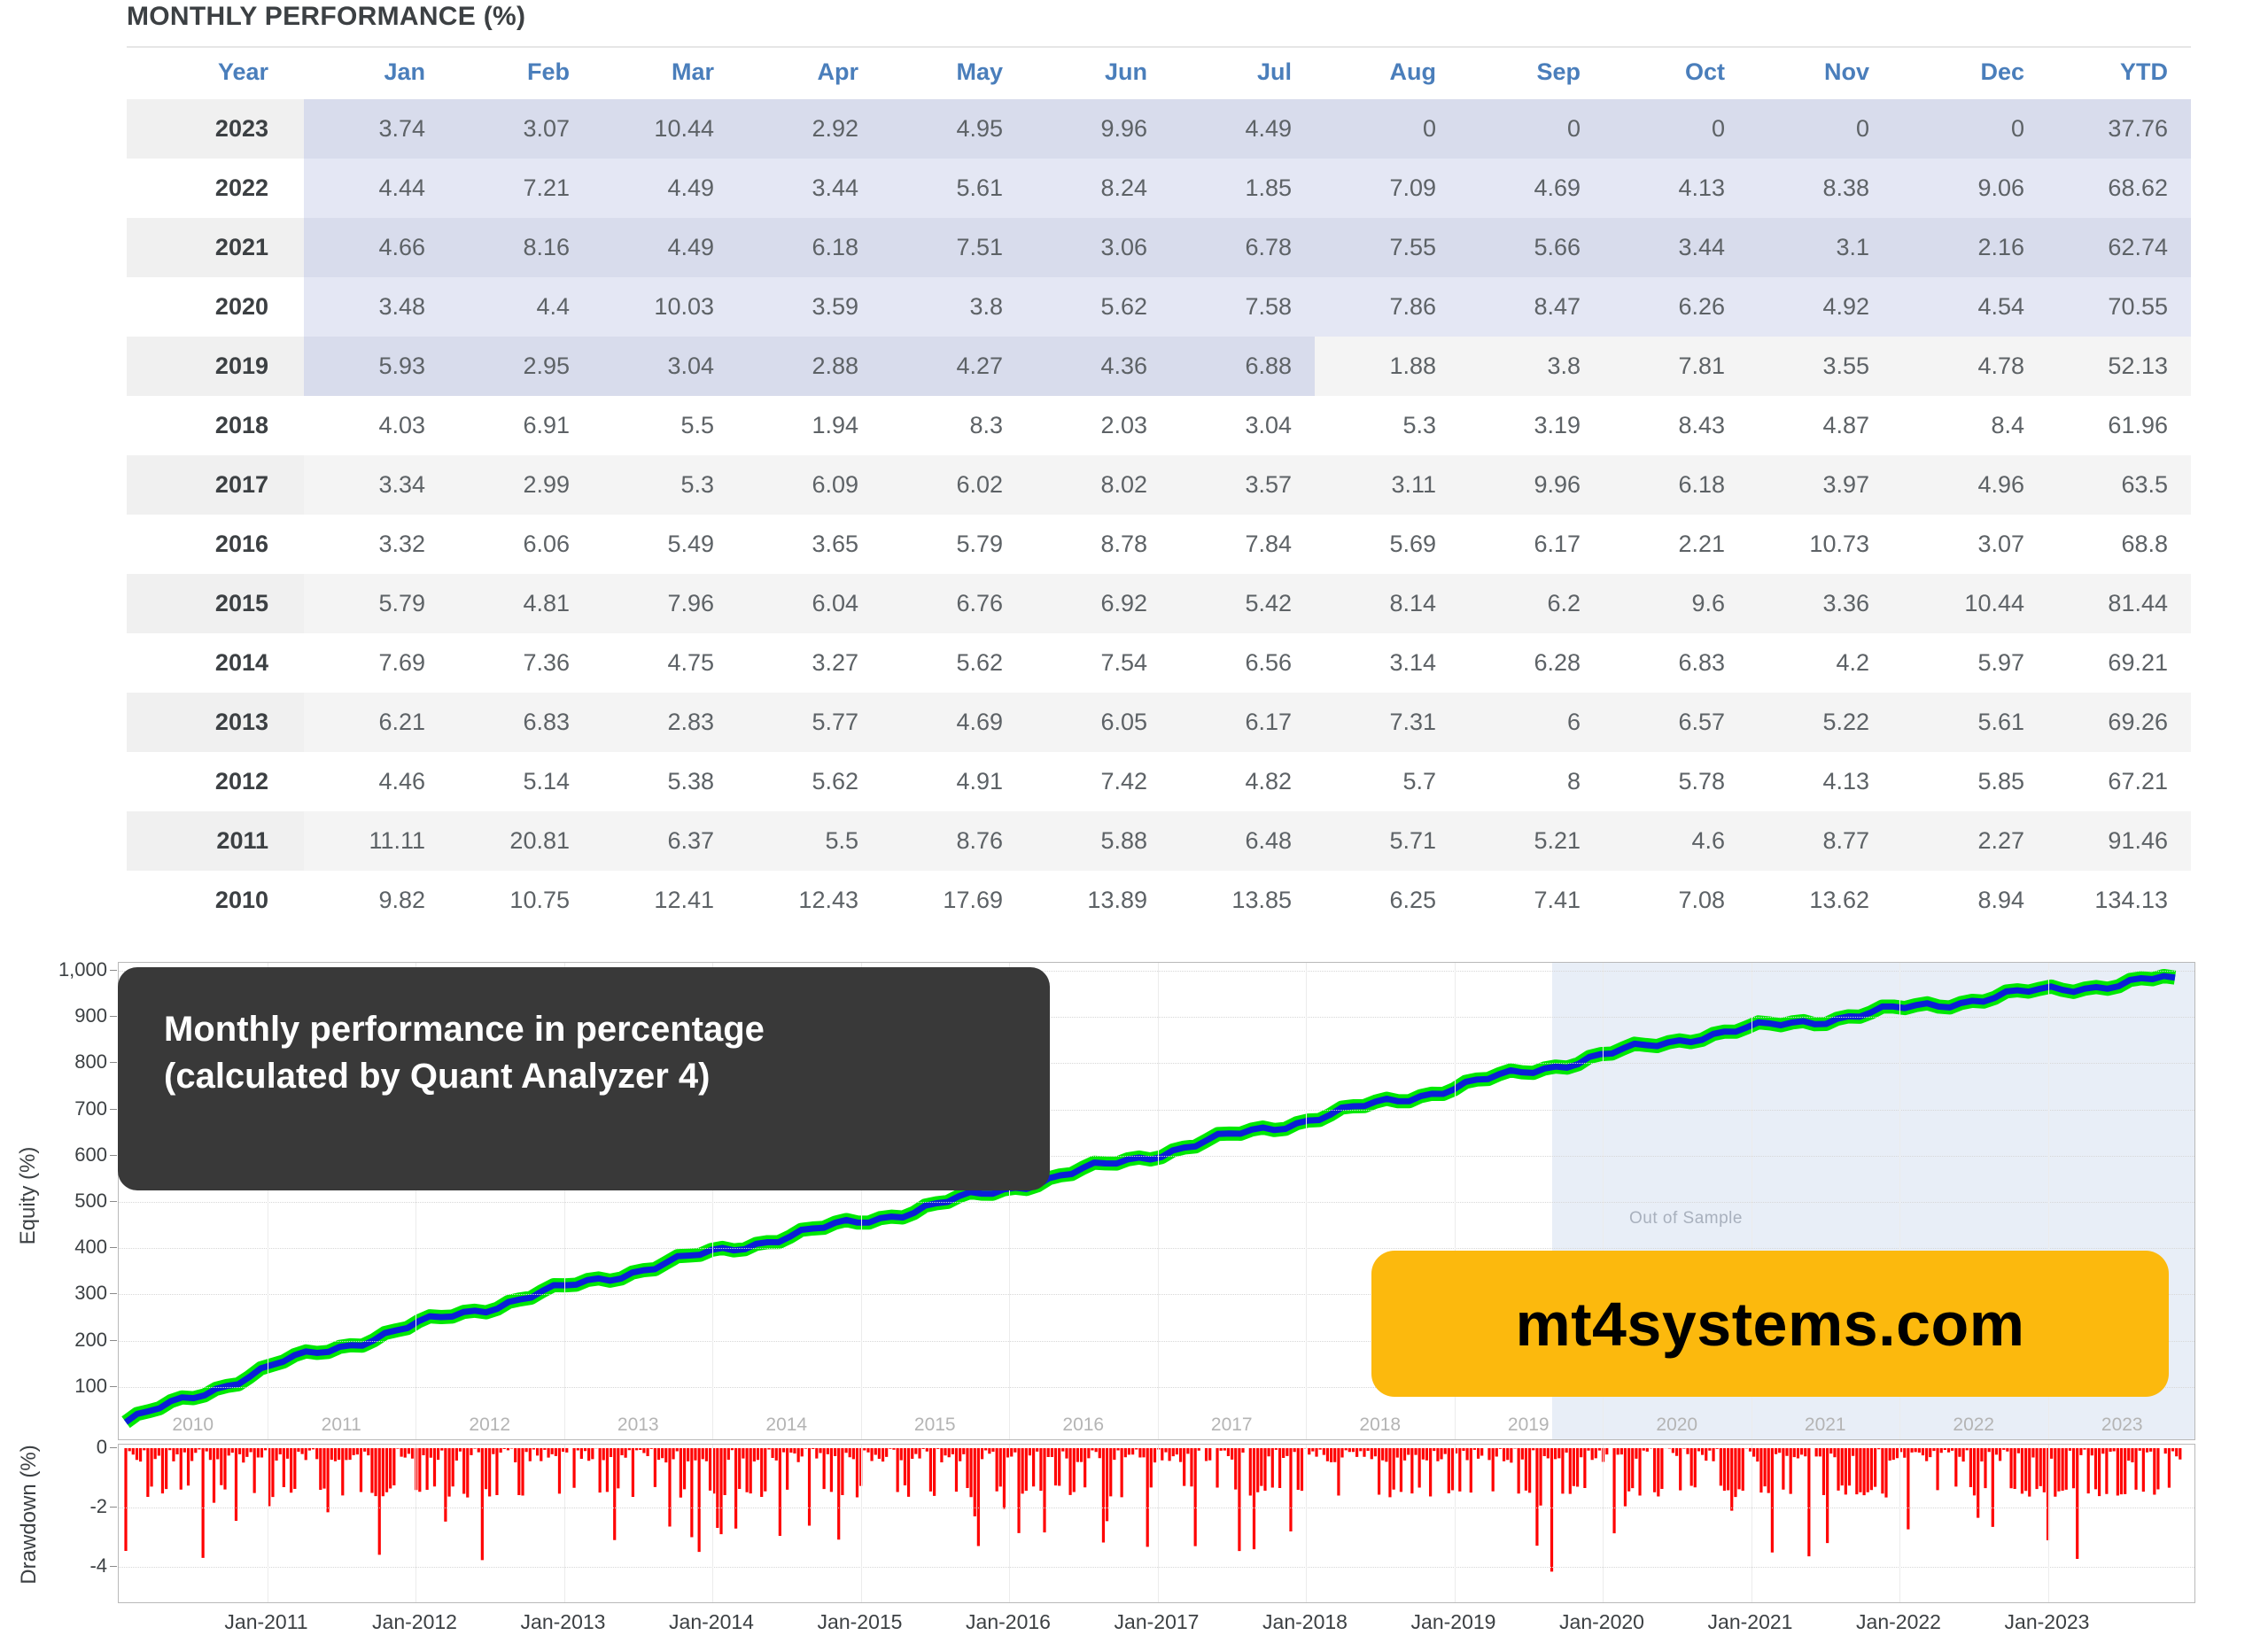 The width and height of the screenshot is (2268, 1651). I want to click on cell-dec: 8.94, so click(1969, 900).